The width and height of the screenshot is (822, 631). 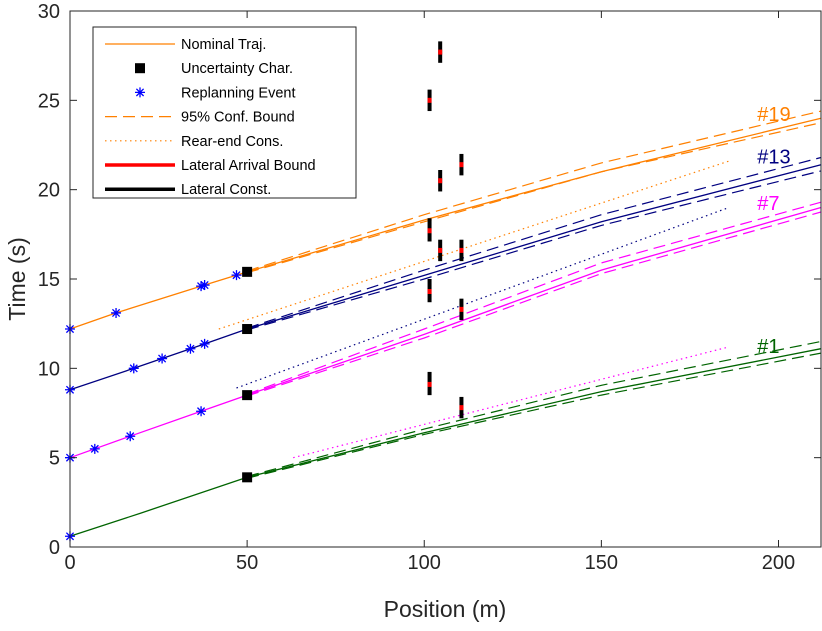 I want to click on legend-box, so click(x=224, y=112).